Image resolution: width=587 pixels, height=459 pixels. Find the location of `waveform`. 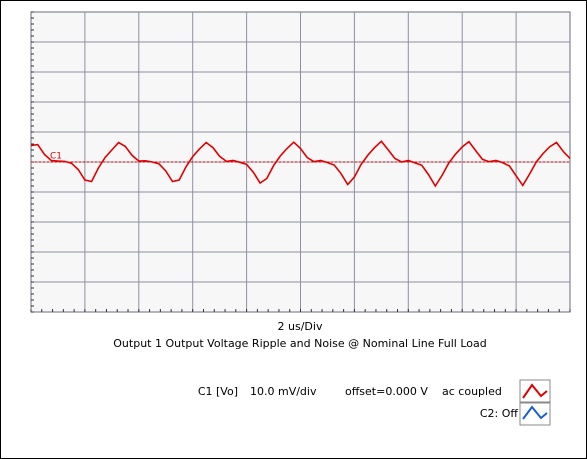

waveform is located at coordinates (300, 164).